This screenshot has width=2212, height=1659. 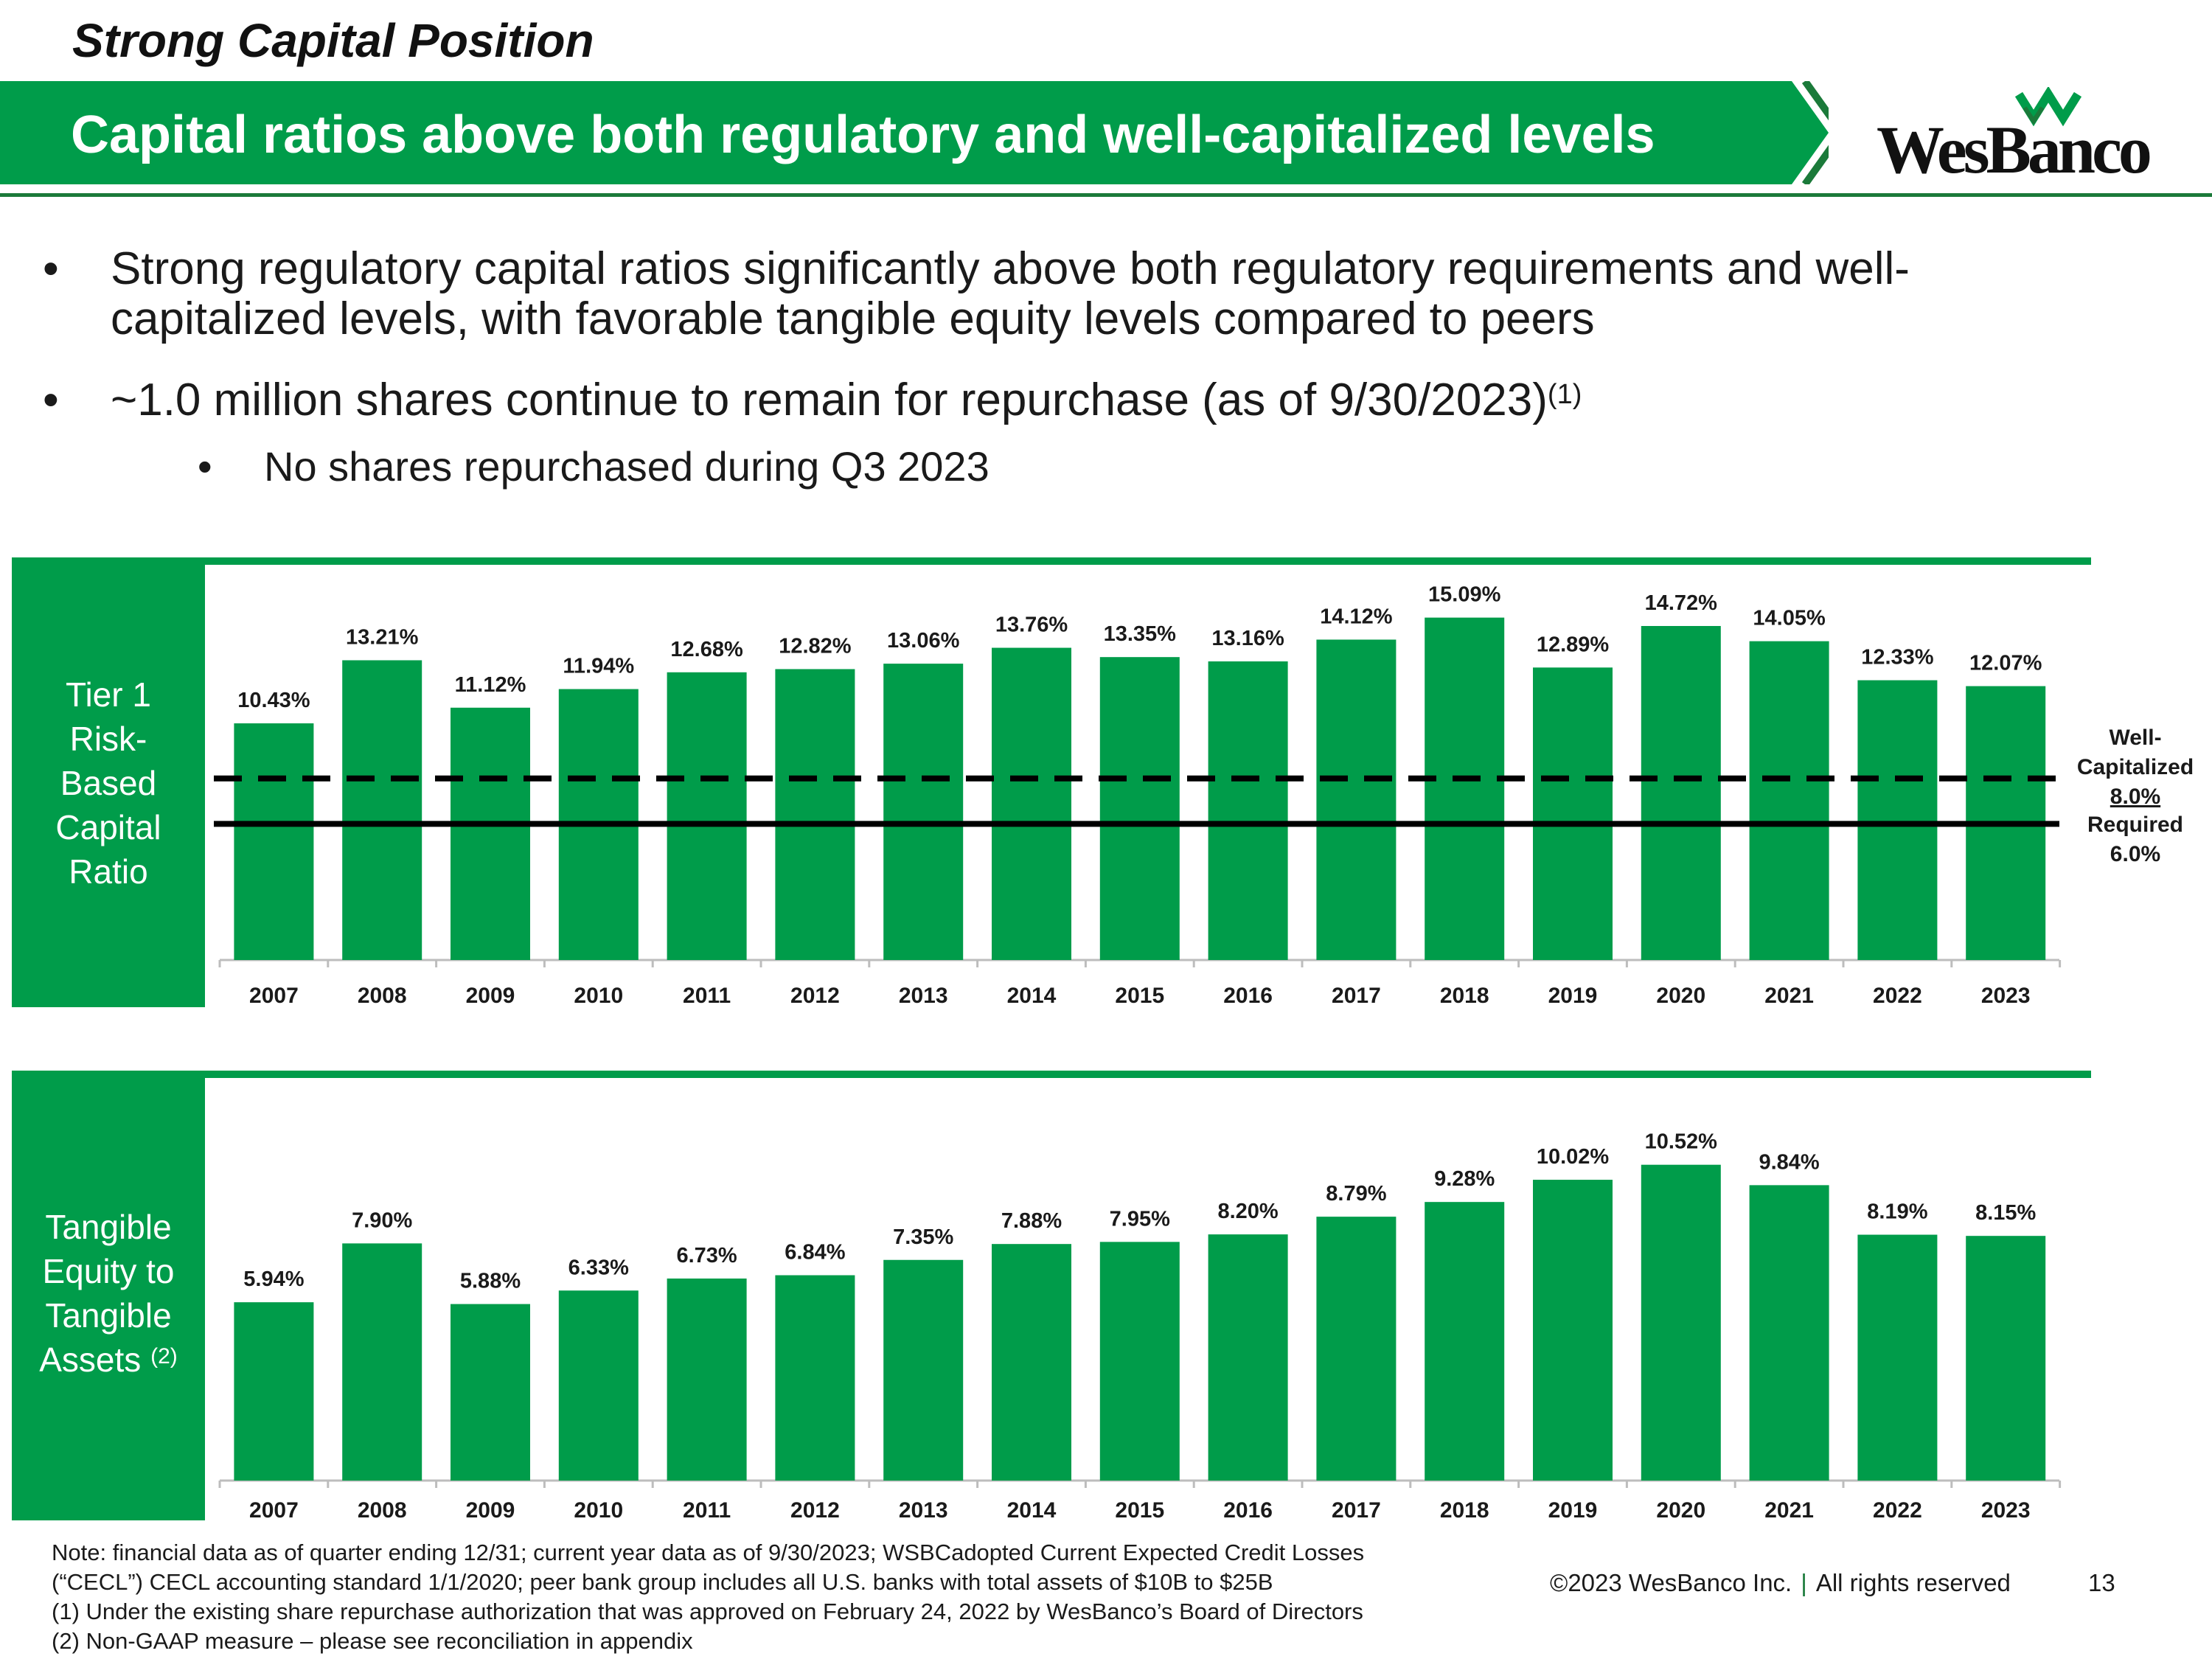 I want to click on tier1-panel-label-box, so click(x=108, y=782).